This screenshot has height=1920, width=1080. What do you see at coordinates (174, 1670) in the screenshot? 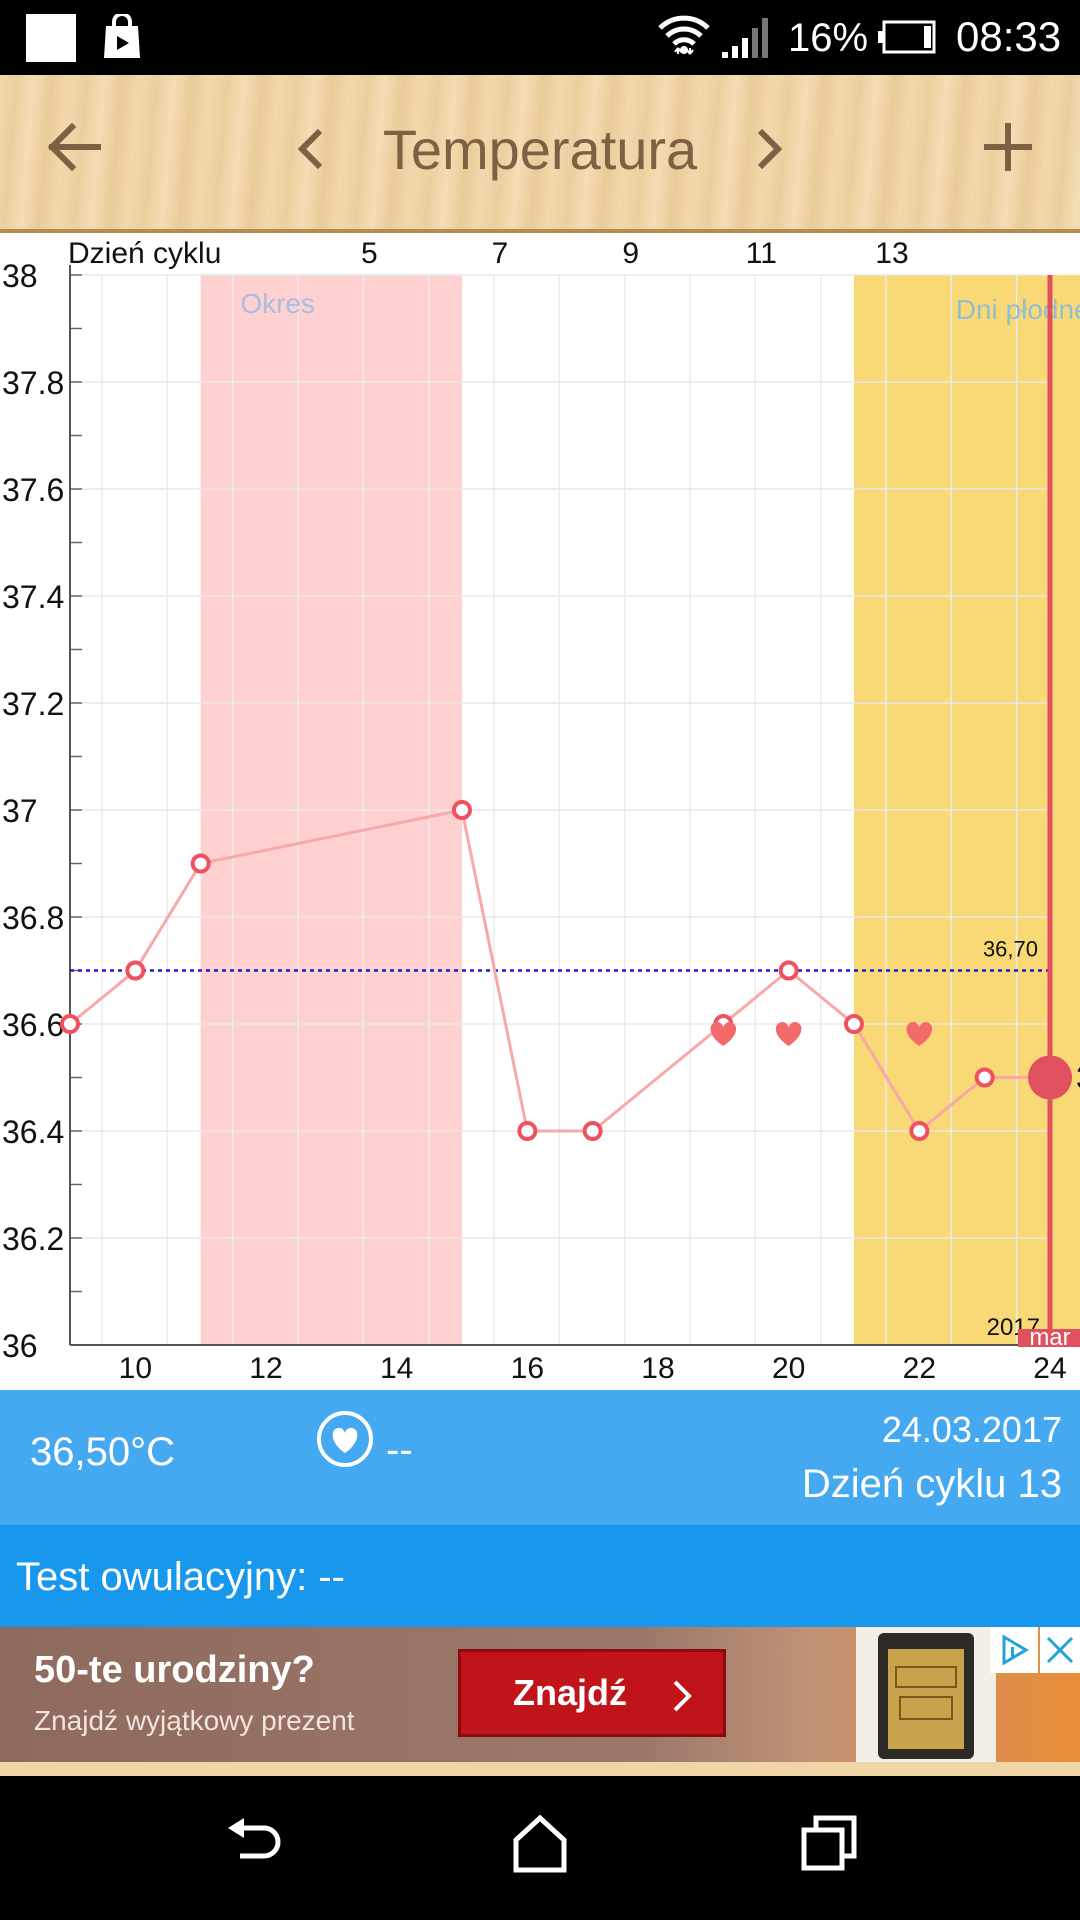
I see `ad-headline: 50-te urodziny?` at bounding box center [174, 1670].